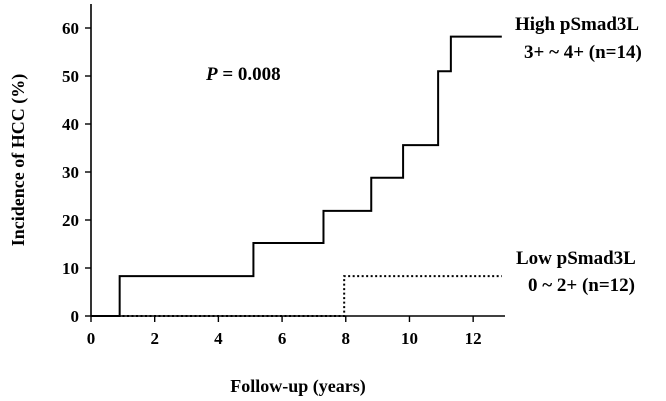 The width and height of the screenshot is (666, 401). Describe the element at coordinates (583, 52) in the screenshot. I see `legend-high-line2: 3+ ~ 4+ (n=14)` at that location.